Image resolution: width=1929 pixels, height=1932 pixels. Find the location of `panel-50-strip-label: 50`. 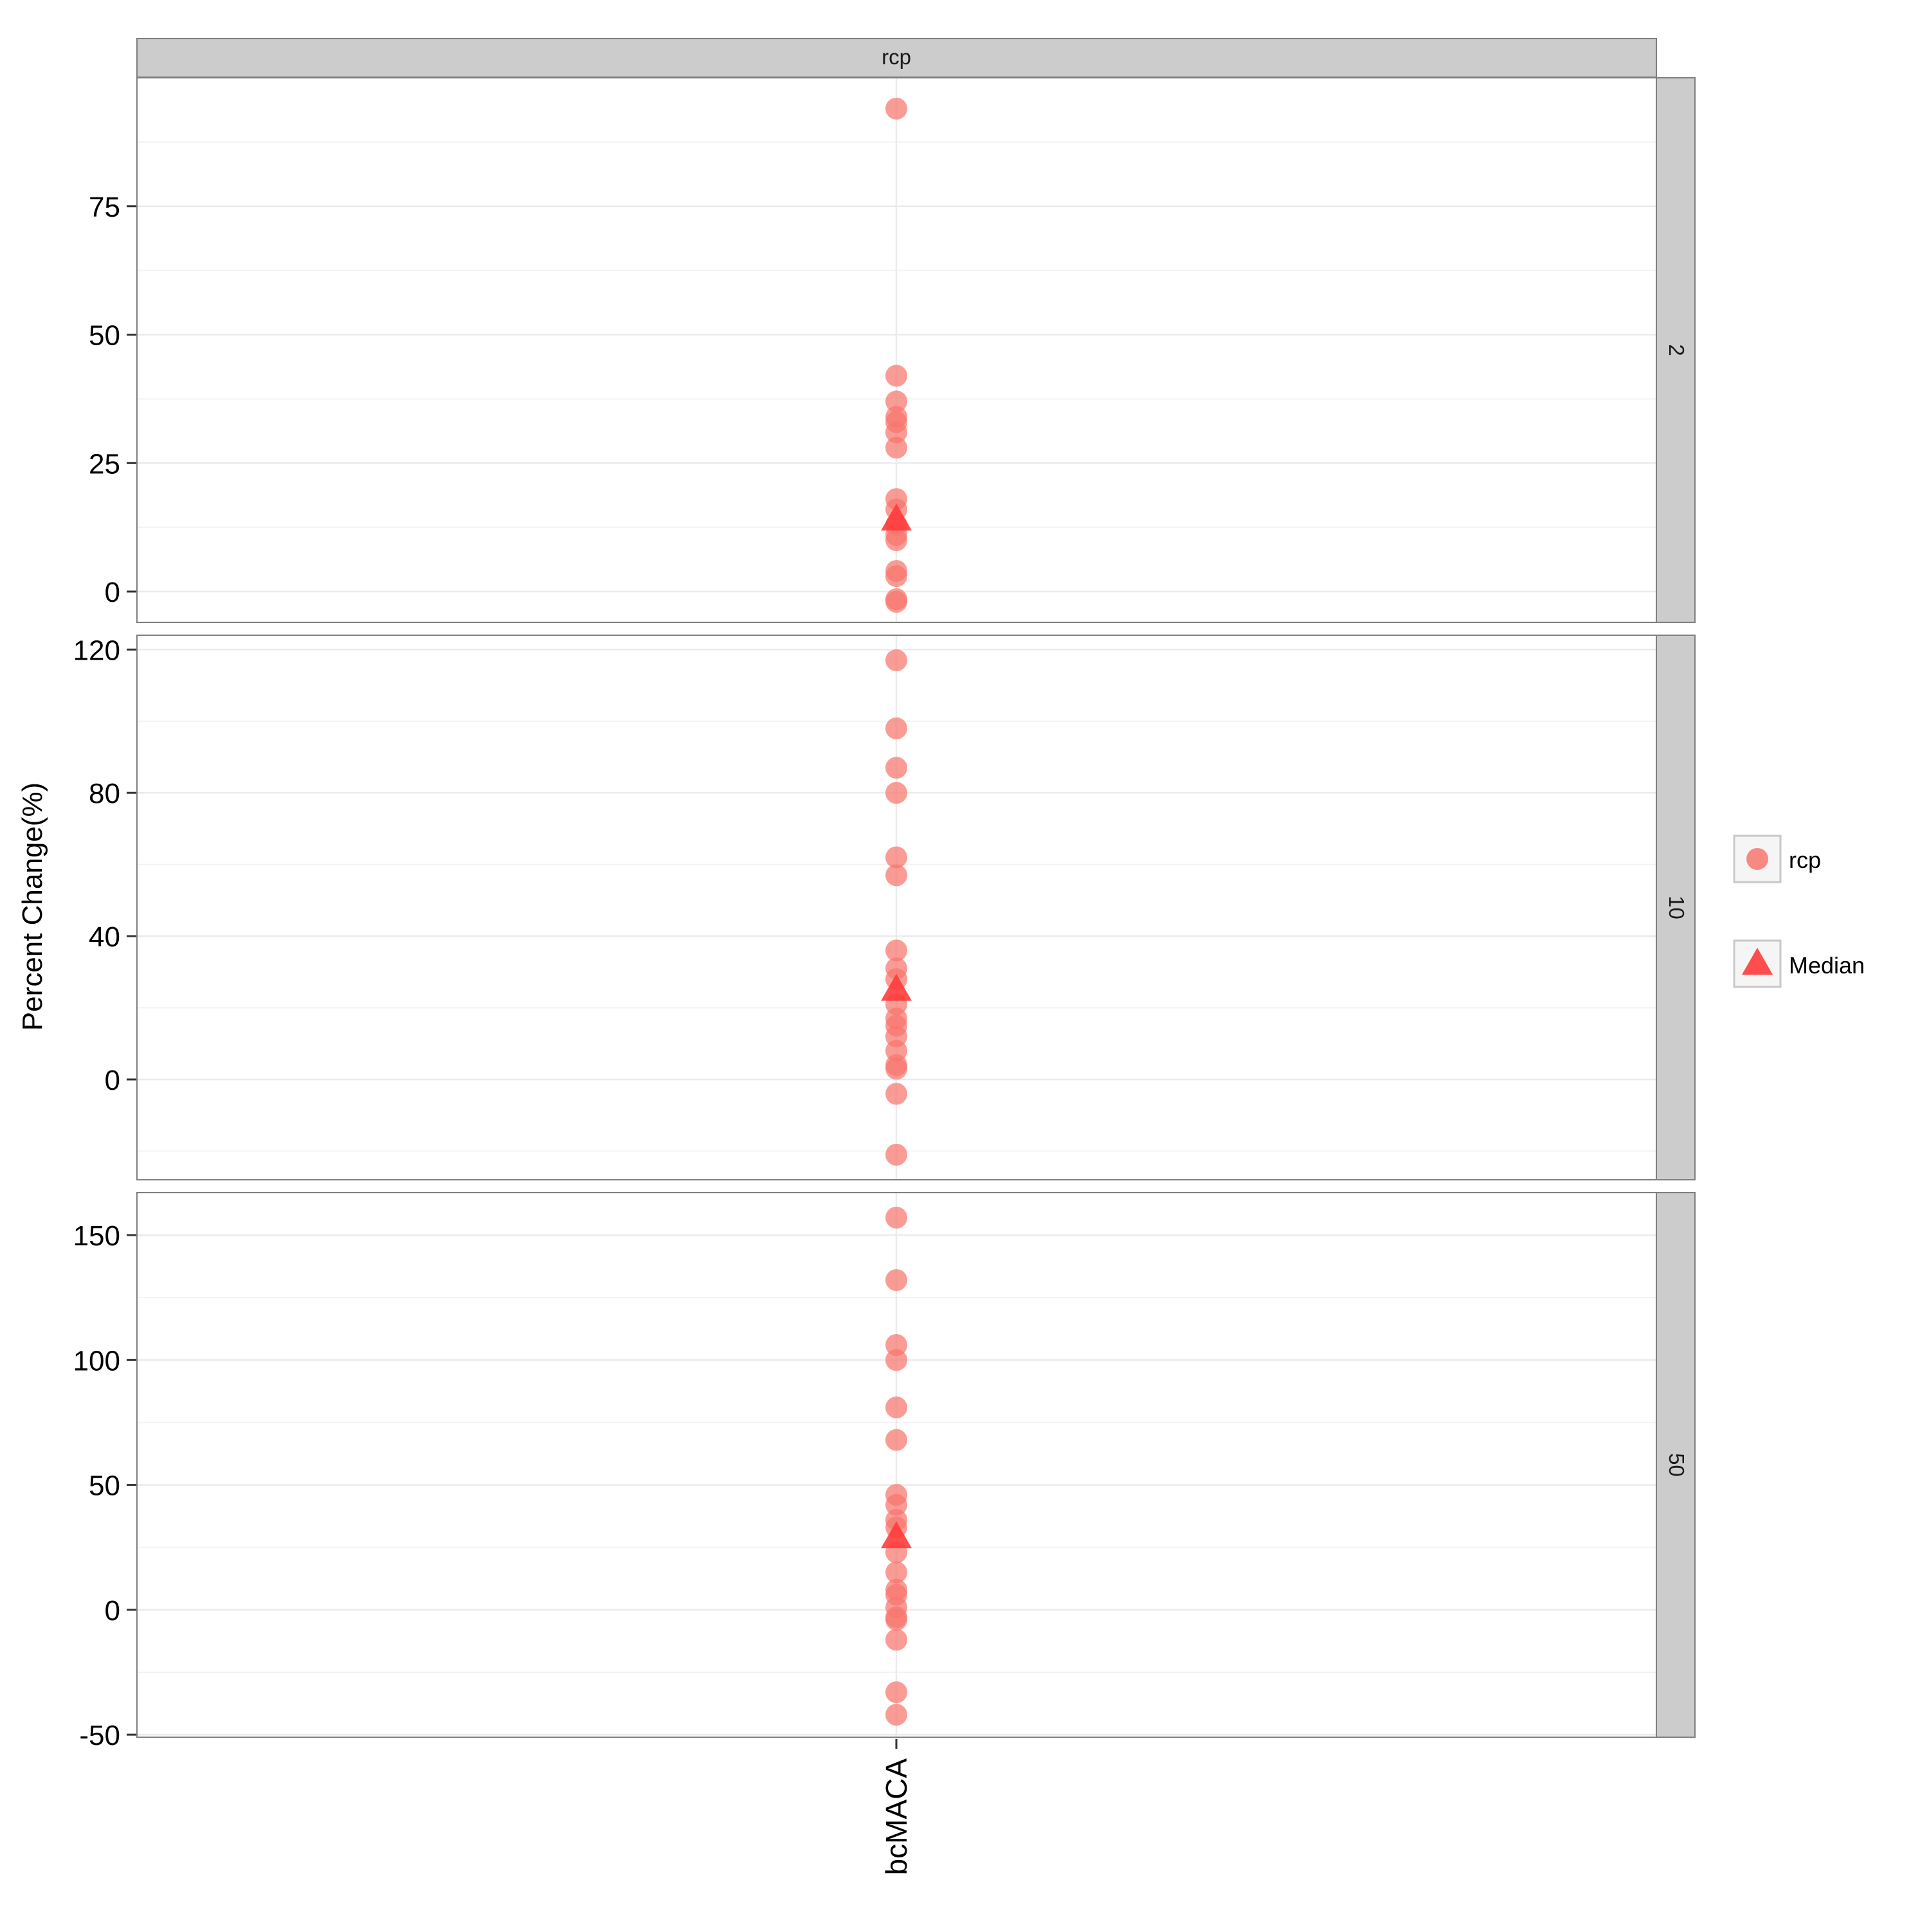

panel-50-strip-label: 50 is located at coordinates (1677, 1465).